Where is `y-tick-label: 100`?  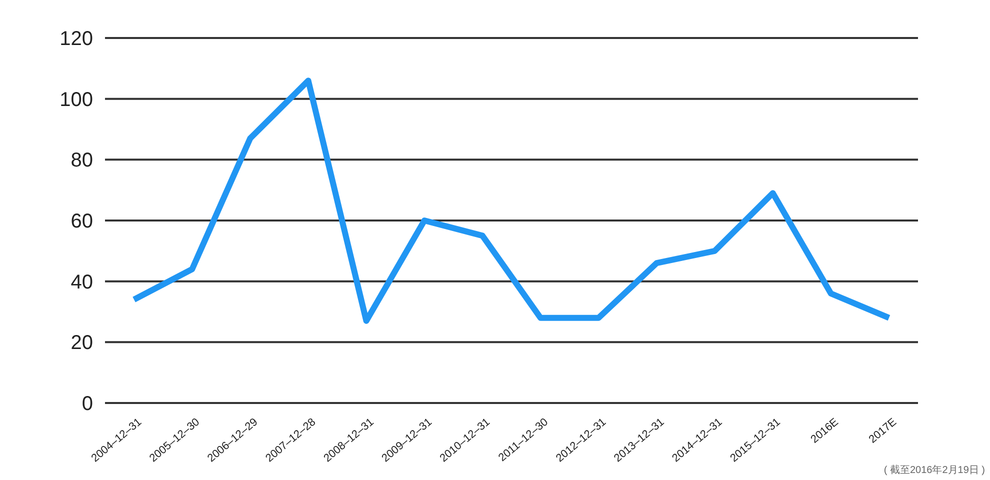 y-tick-label: 100 is located at coordinates (76, 99).